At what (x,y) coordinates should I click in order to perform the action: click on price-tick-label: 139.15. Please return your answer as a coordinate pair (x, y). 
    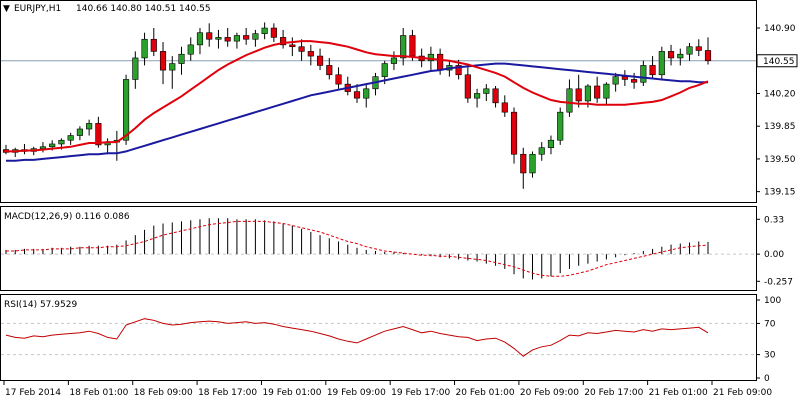
    Looking at the image, I should click on (780, 193).